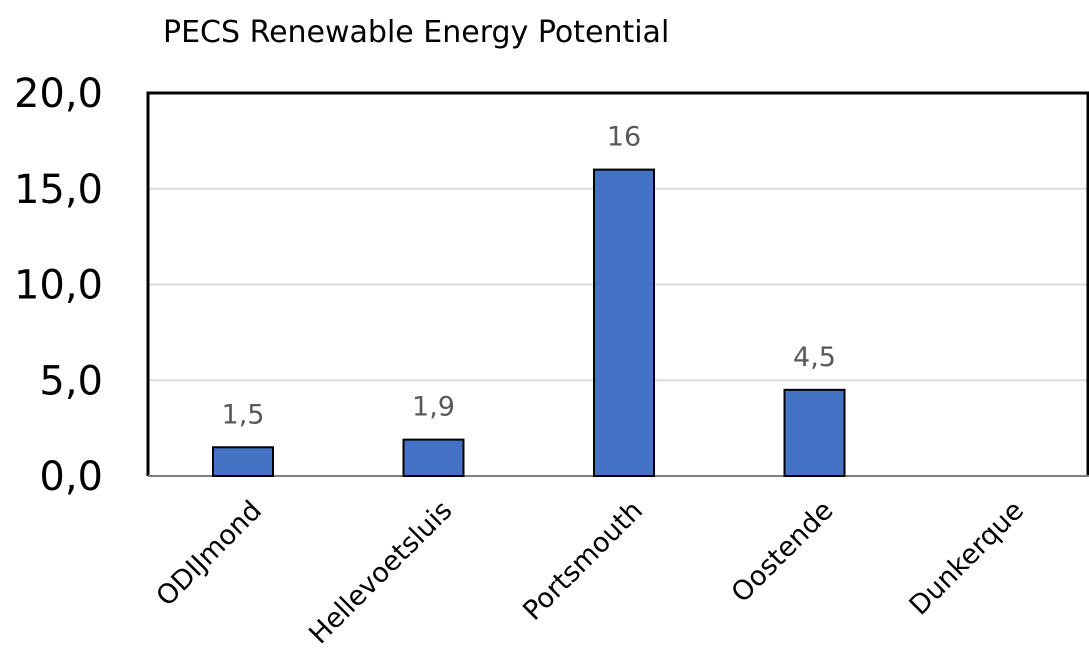 Image resolution: width=1089 pixels, height=668 pixels. Describe the element at coordinates (433, 407) in the screenshot. I see `data-label: 1,9` at that location.